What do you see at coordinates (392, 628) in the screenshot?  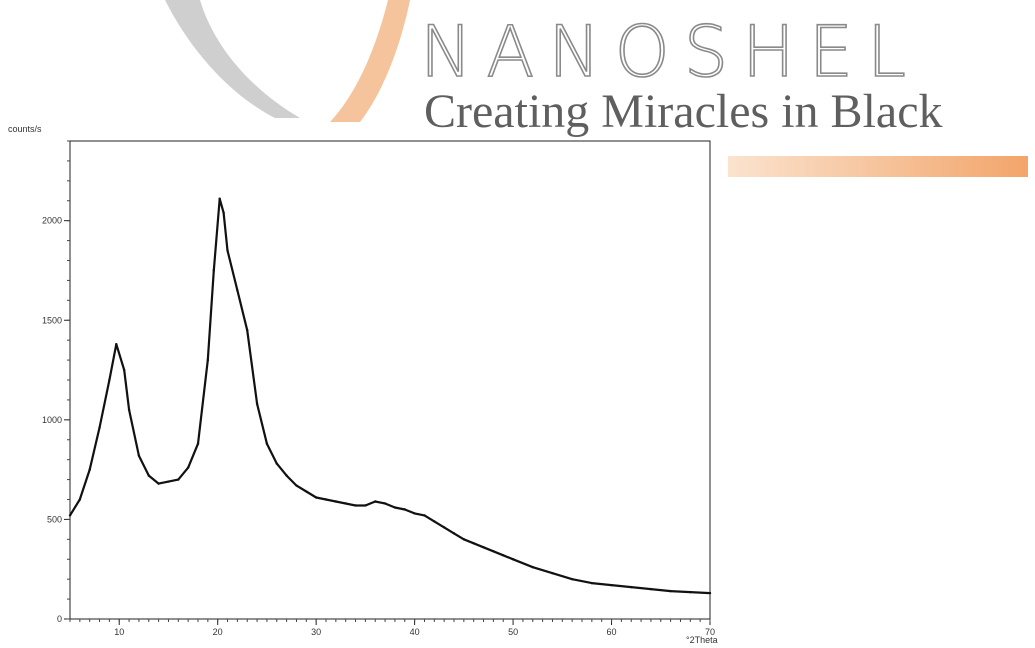 I see `x-axis: 10 20 30 40 50 60 70` at bounding box center [392, 628].